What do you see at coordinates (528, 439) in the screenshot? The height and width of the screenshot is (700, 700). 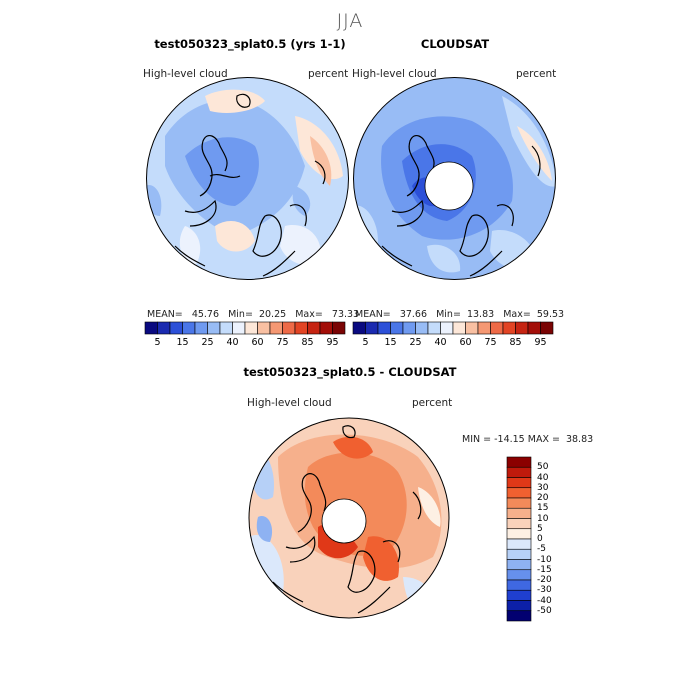 I see `diff-stats: MIN = -14.15 MAX = 38.83` at bounding box center [528, 439].